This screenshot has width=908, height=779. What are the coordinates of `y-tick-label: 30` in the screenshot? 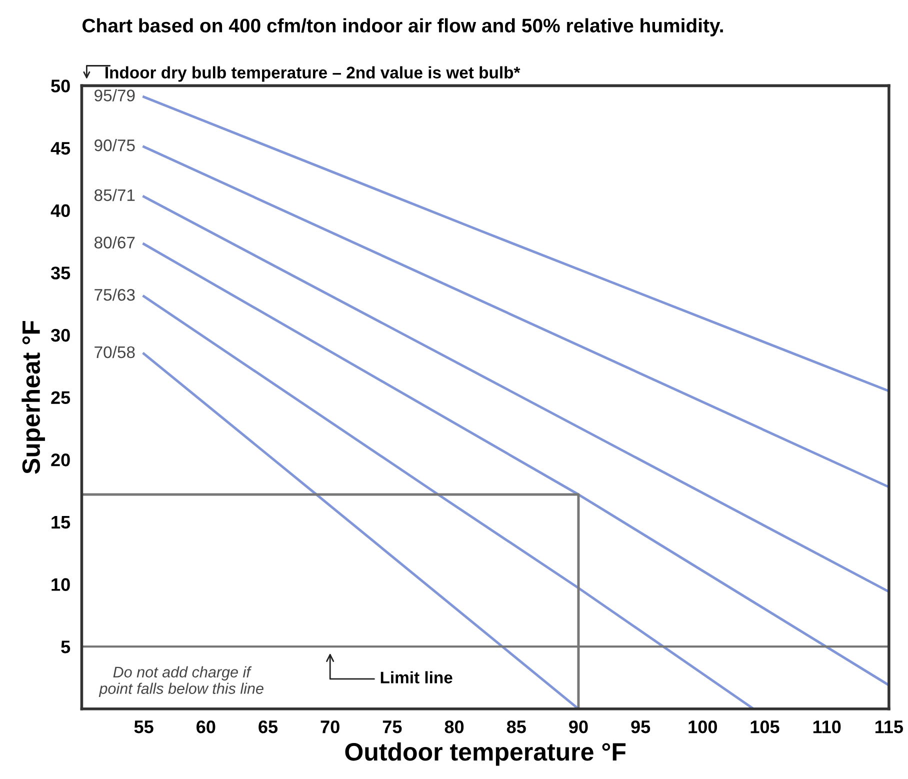 It's located at (60, 335).